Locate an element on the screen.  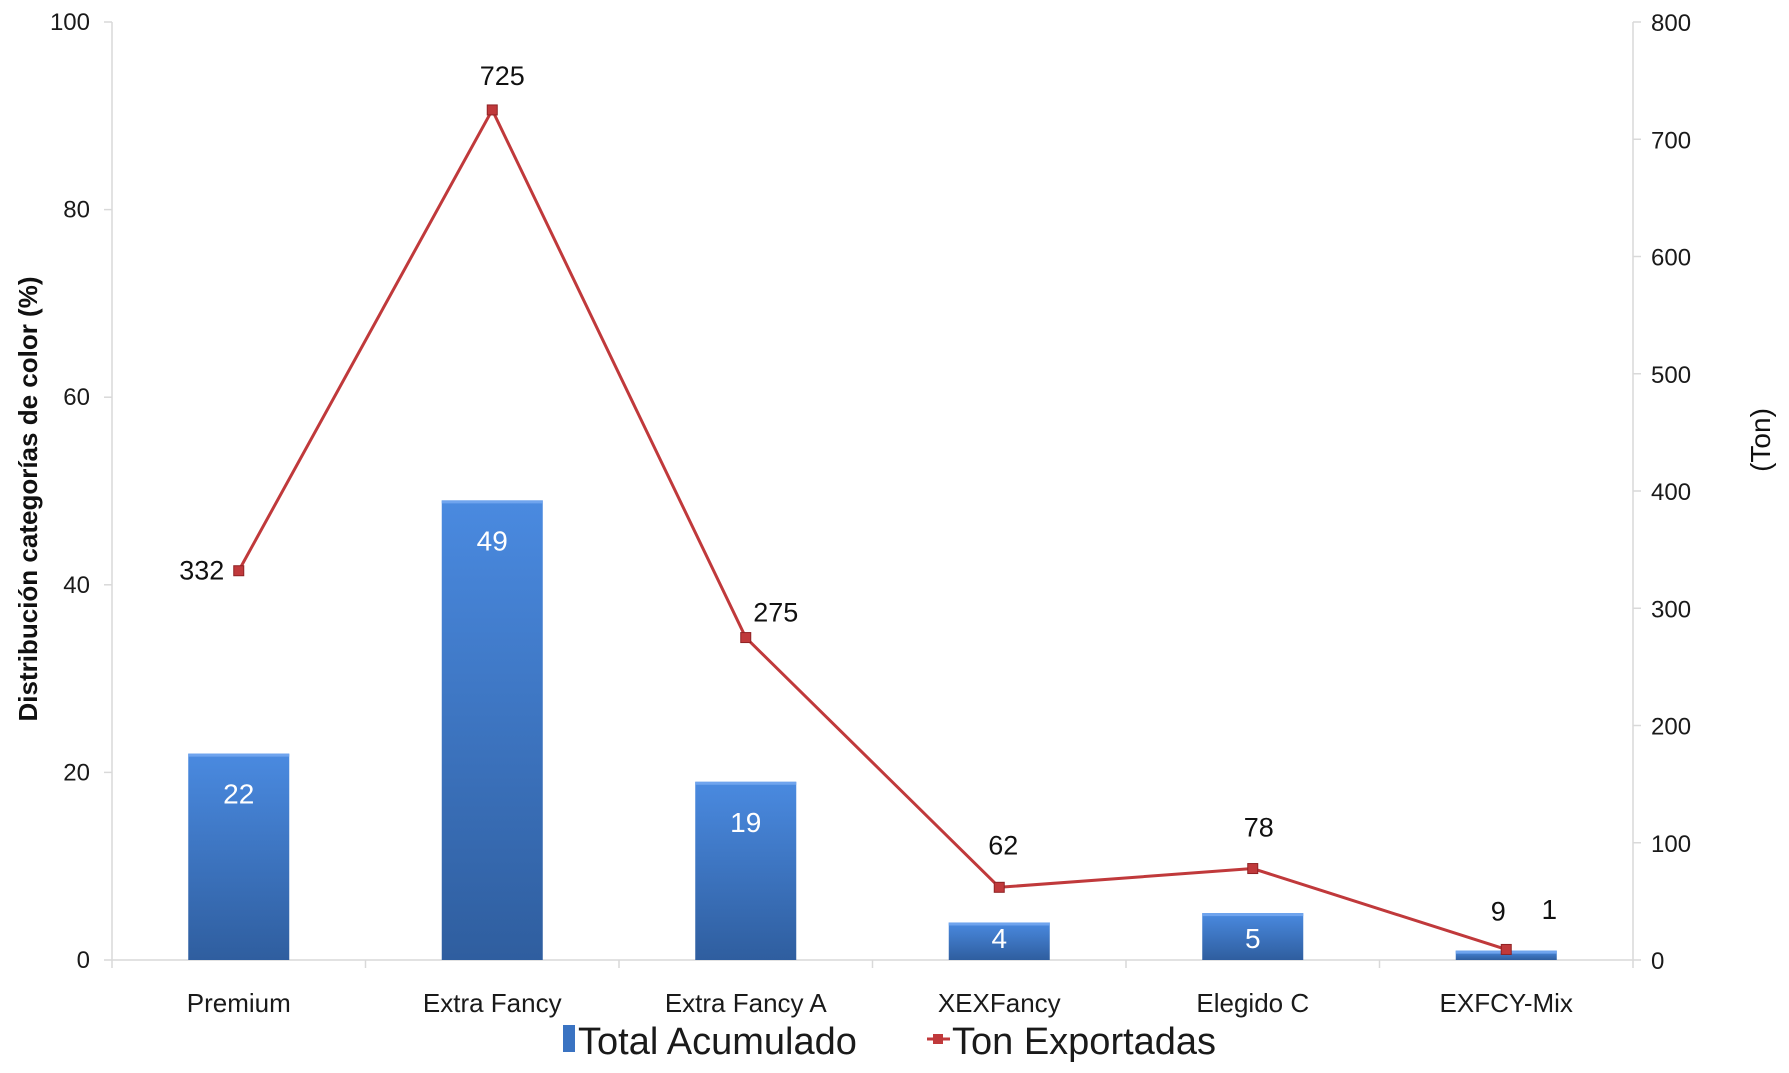
legend-bar-swatch is located at coordinates (569, 1038).